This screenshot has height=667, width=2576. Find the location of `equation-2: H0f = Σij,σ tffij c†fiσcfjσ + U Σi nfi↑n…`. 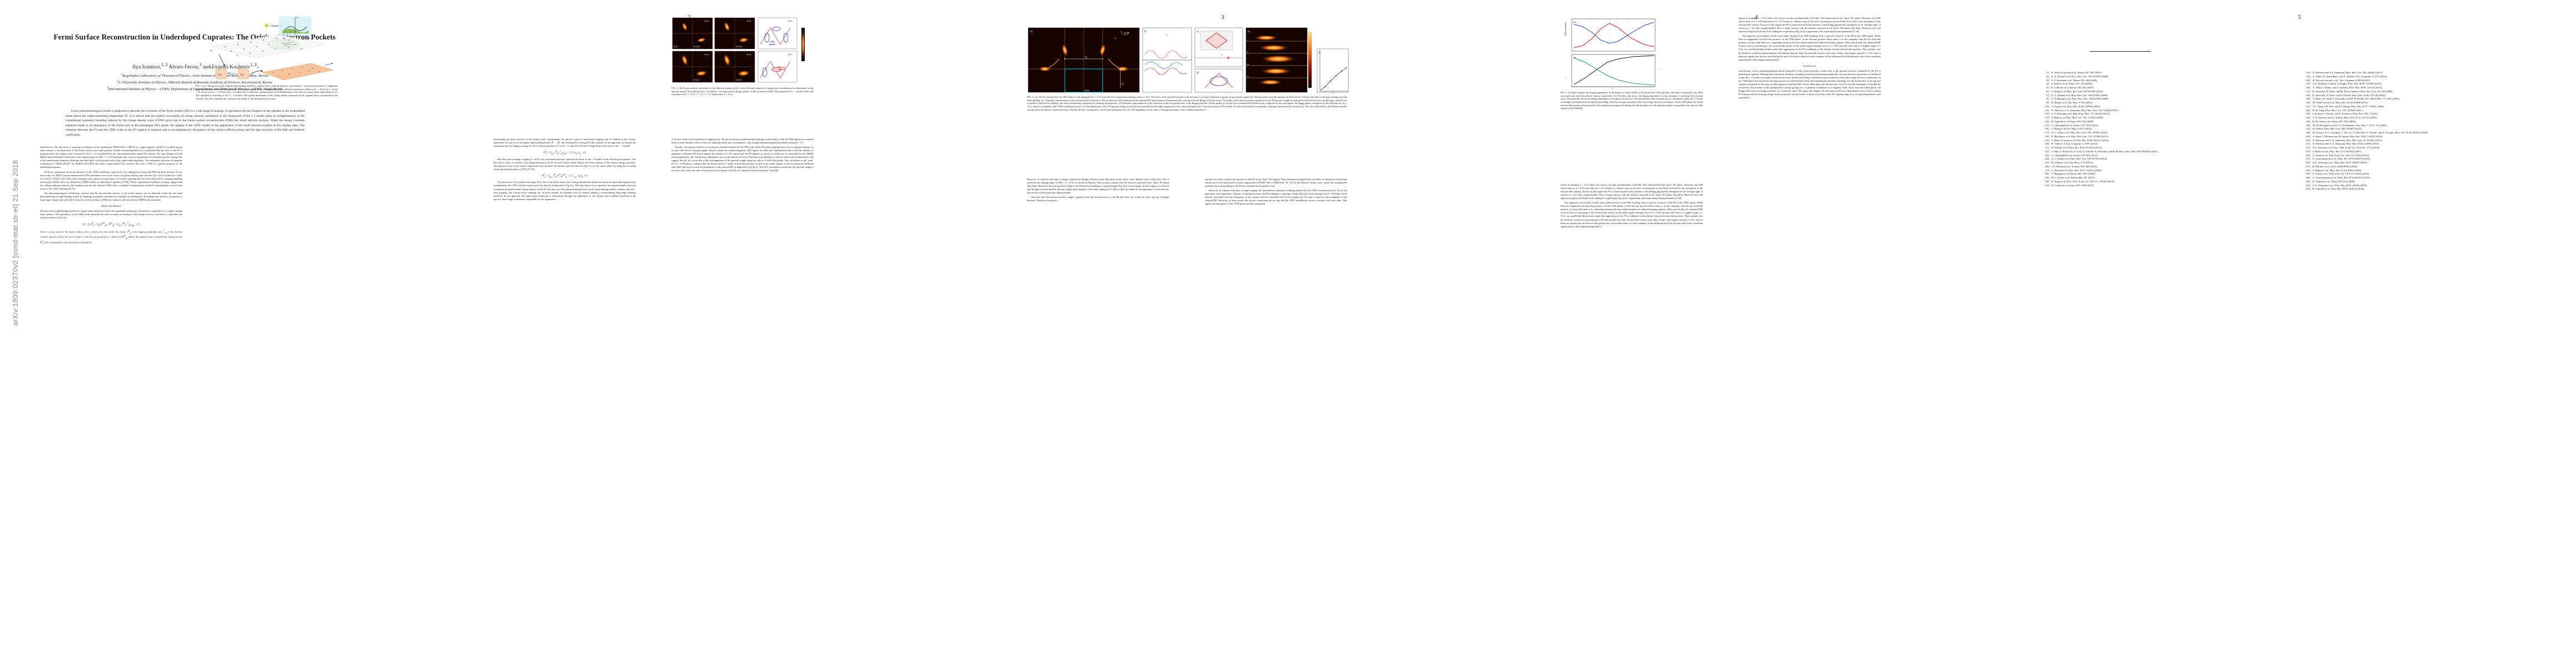

equation-2: H0f = Σij,σ tffij c†fiσcfjσ + U Σi nfi↑n… is located at coordinates (564, 152).